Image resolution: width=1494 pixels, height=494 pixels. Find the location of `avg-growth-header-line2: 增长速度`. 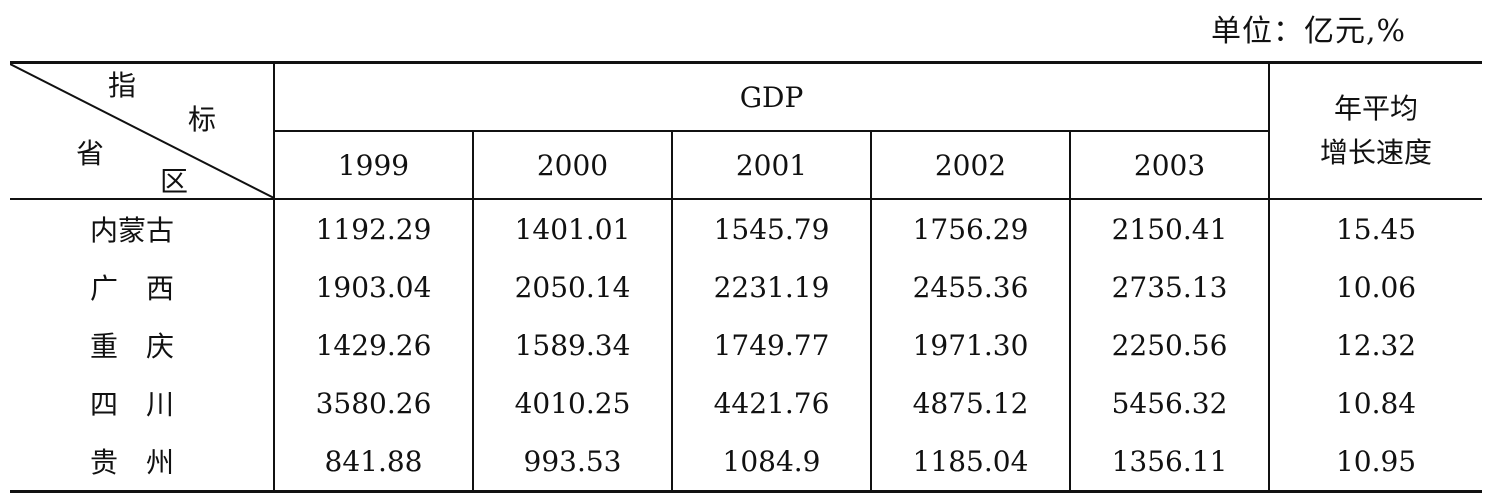

avg-growth-header-line2: 增长速度 is located at coordinates (1376, 152).